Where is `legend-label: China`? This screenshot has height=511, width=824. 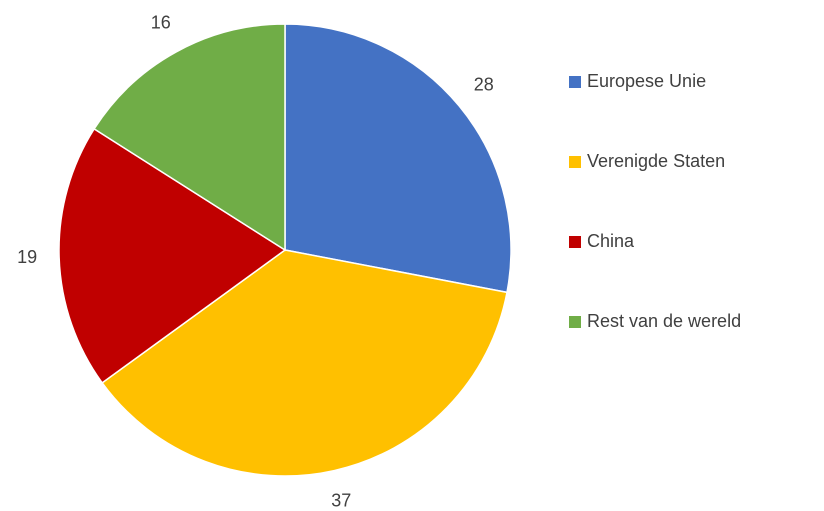
legend-label: China is located at coordinates (611, 241).